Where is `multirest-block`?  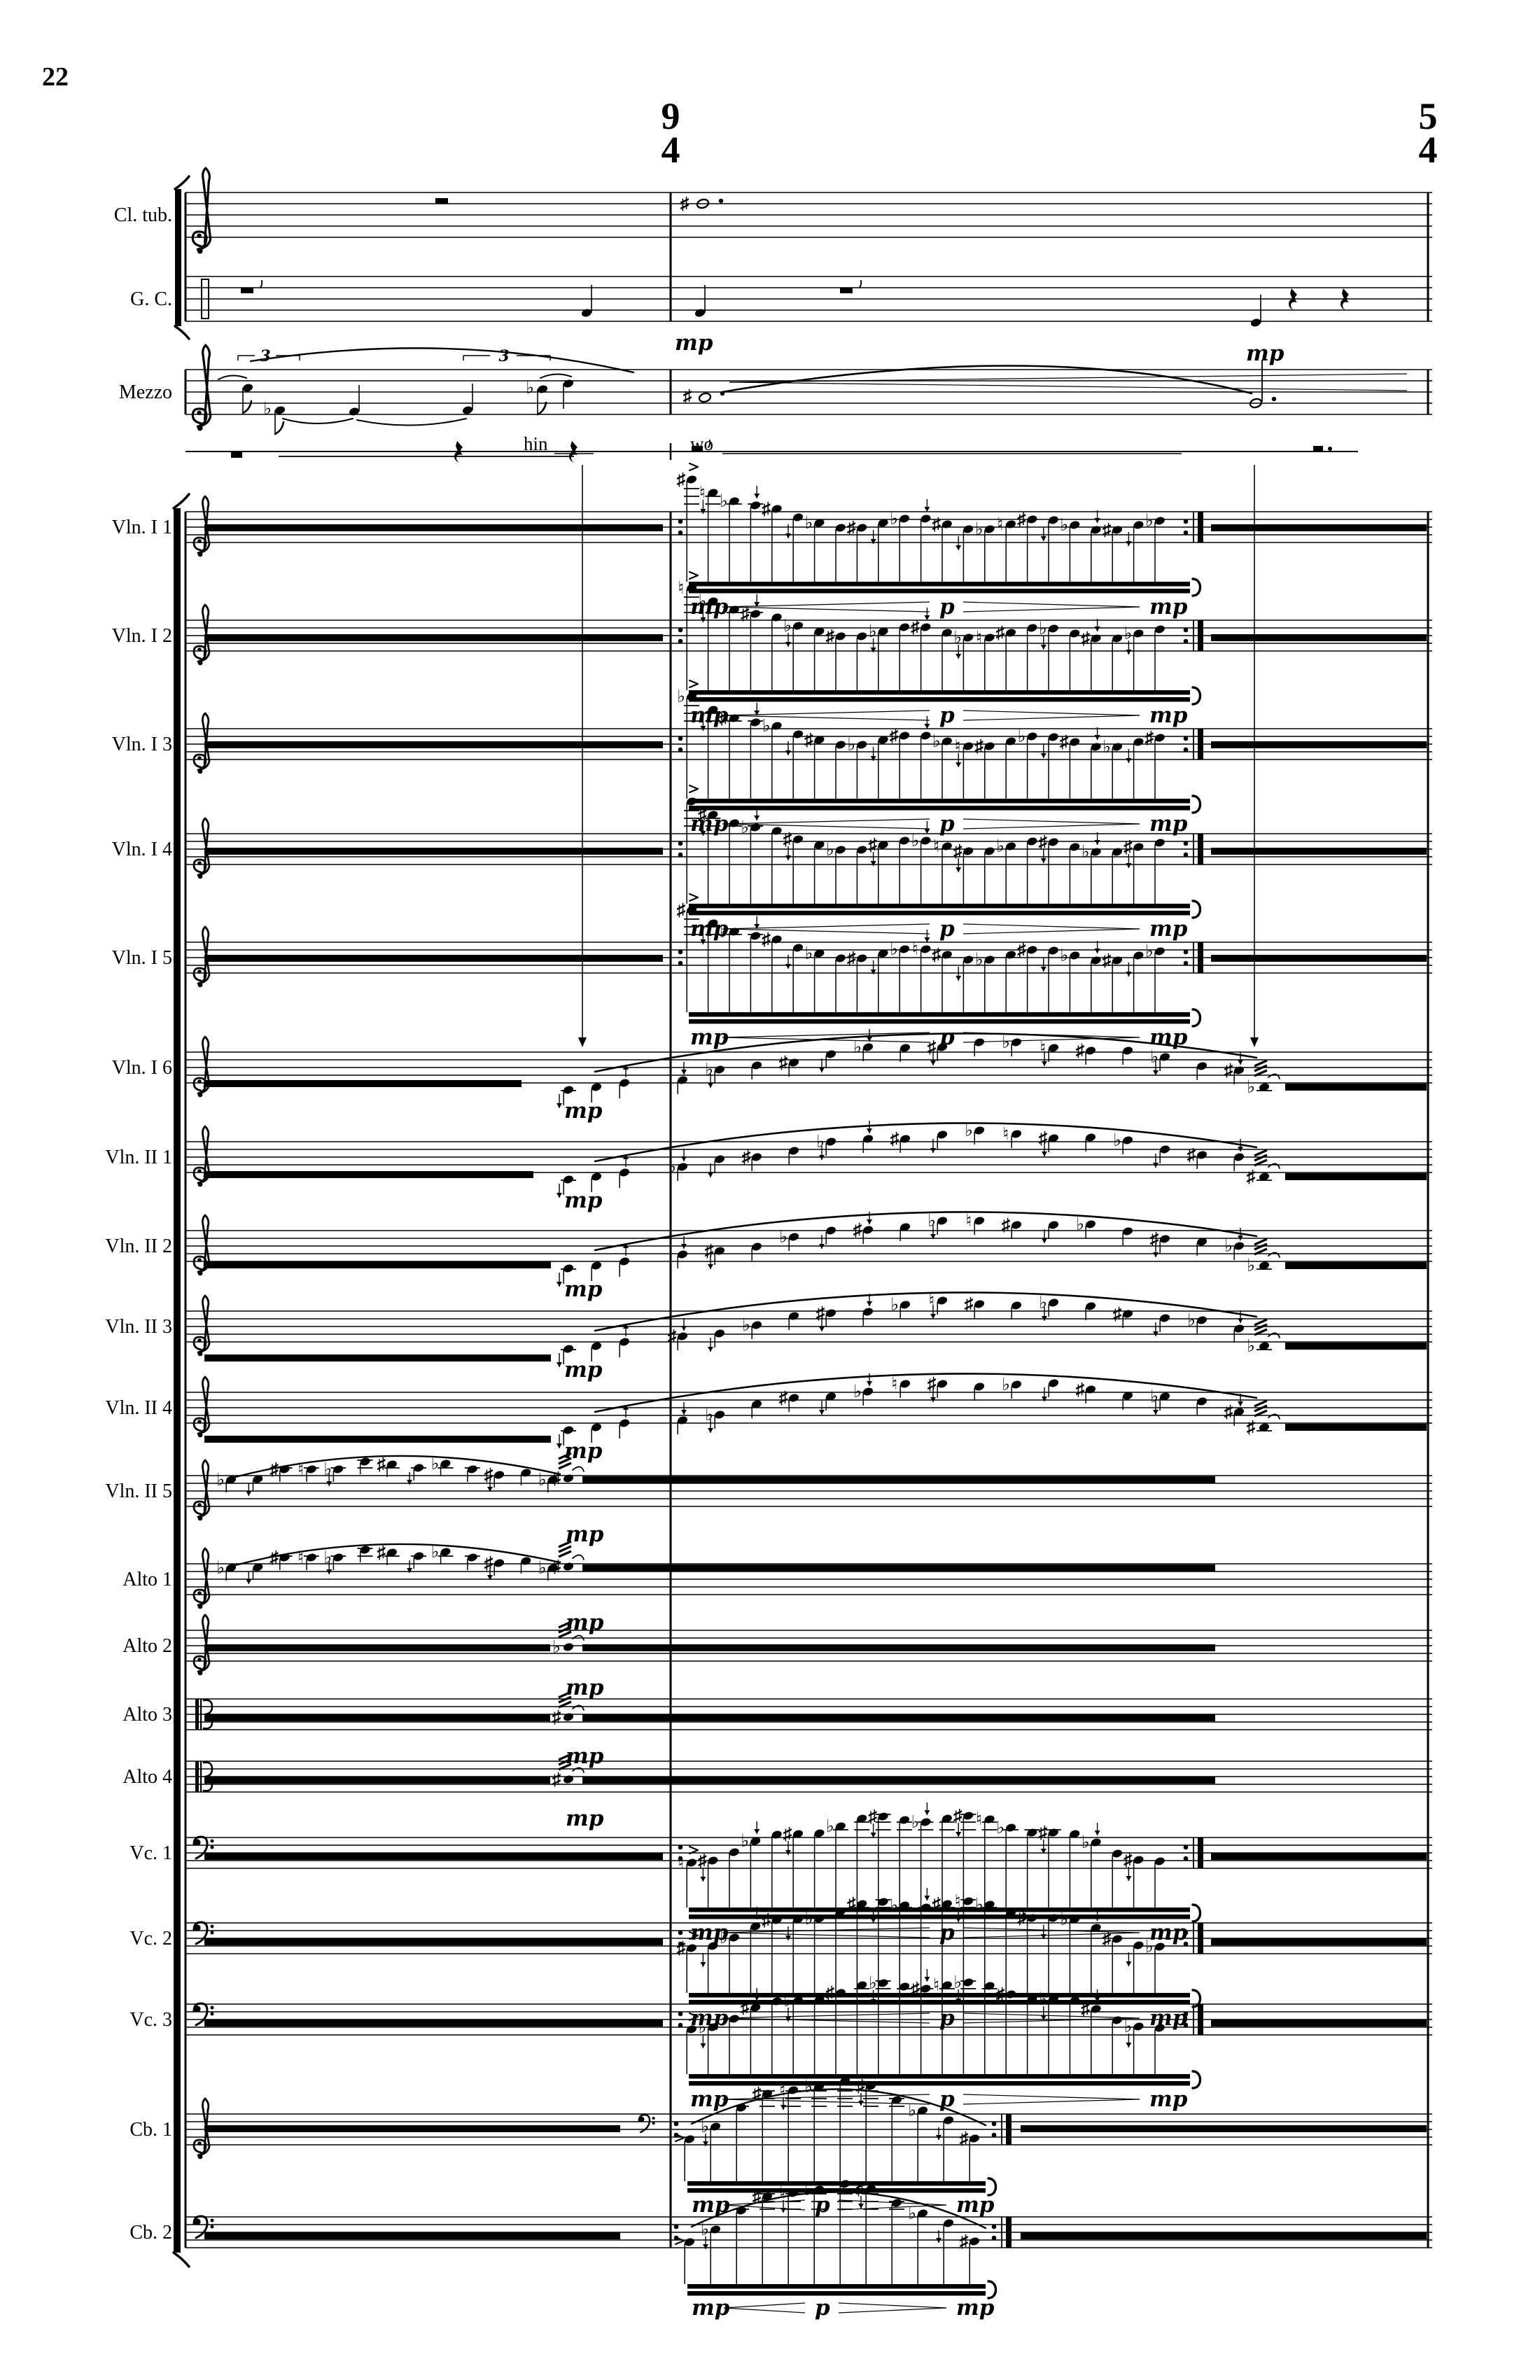 multirest-block is located at coordinates (205, 299).